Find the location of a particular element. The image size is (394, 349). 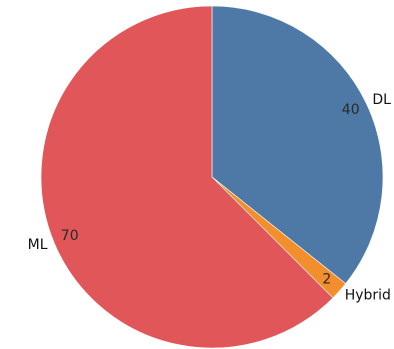

value-label-dl: 40 is located at coordinates (351, 110).